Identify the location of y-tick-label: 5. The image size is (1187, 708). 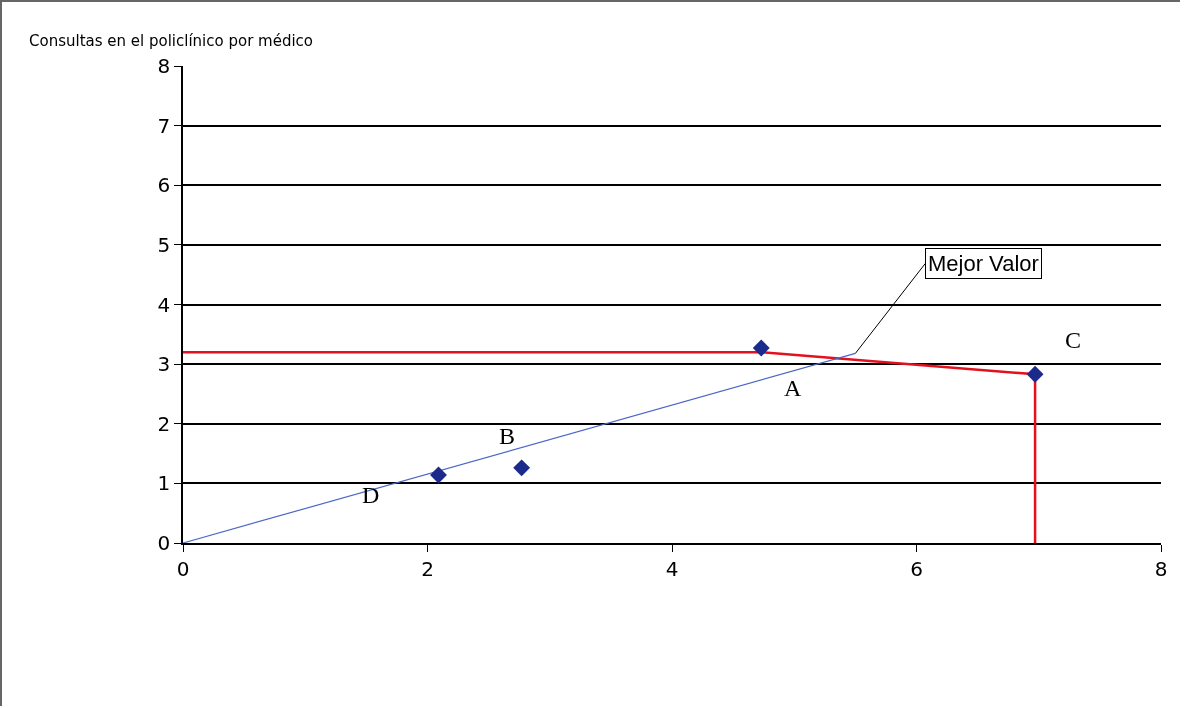
(164, 244).